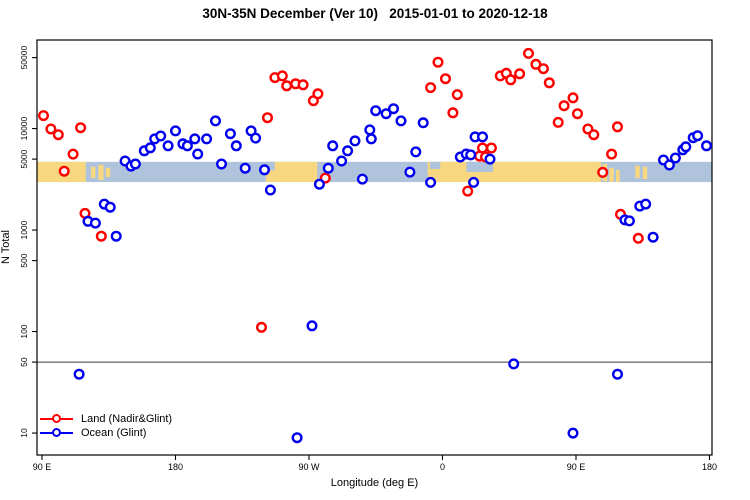 The height and width of the screenshot is (500, 750). Describe the element at coordinates (6, 247) in the screenshot. I see `y-axis-title: N Total` at that location.